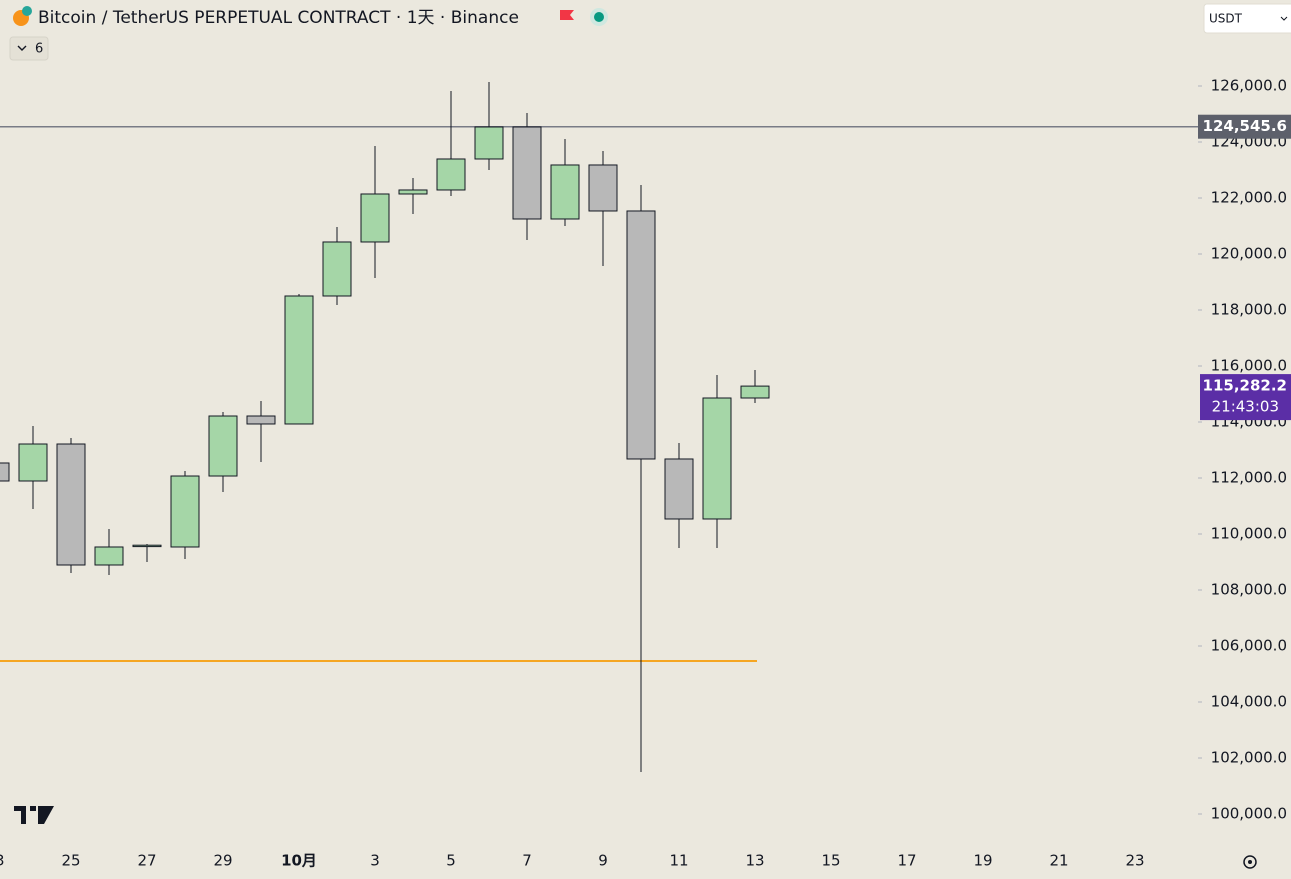 This screenshot has height=879, width=1291. I want to click on x-tick-label: 7, so click(527, 861).